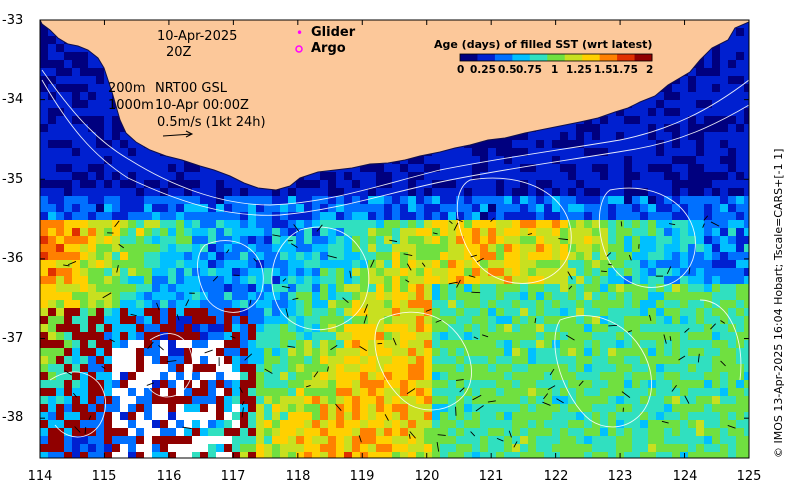 Image resolution: width=791 pixels, height=492 pixels. I want to click on glider-legend-label: Glider, so click(333, 32).